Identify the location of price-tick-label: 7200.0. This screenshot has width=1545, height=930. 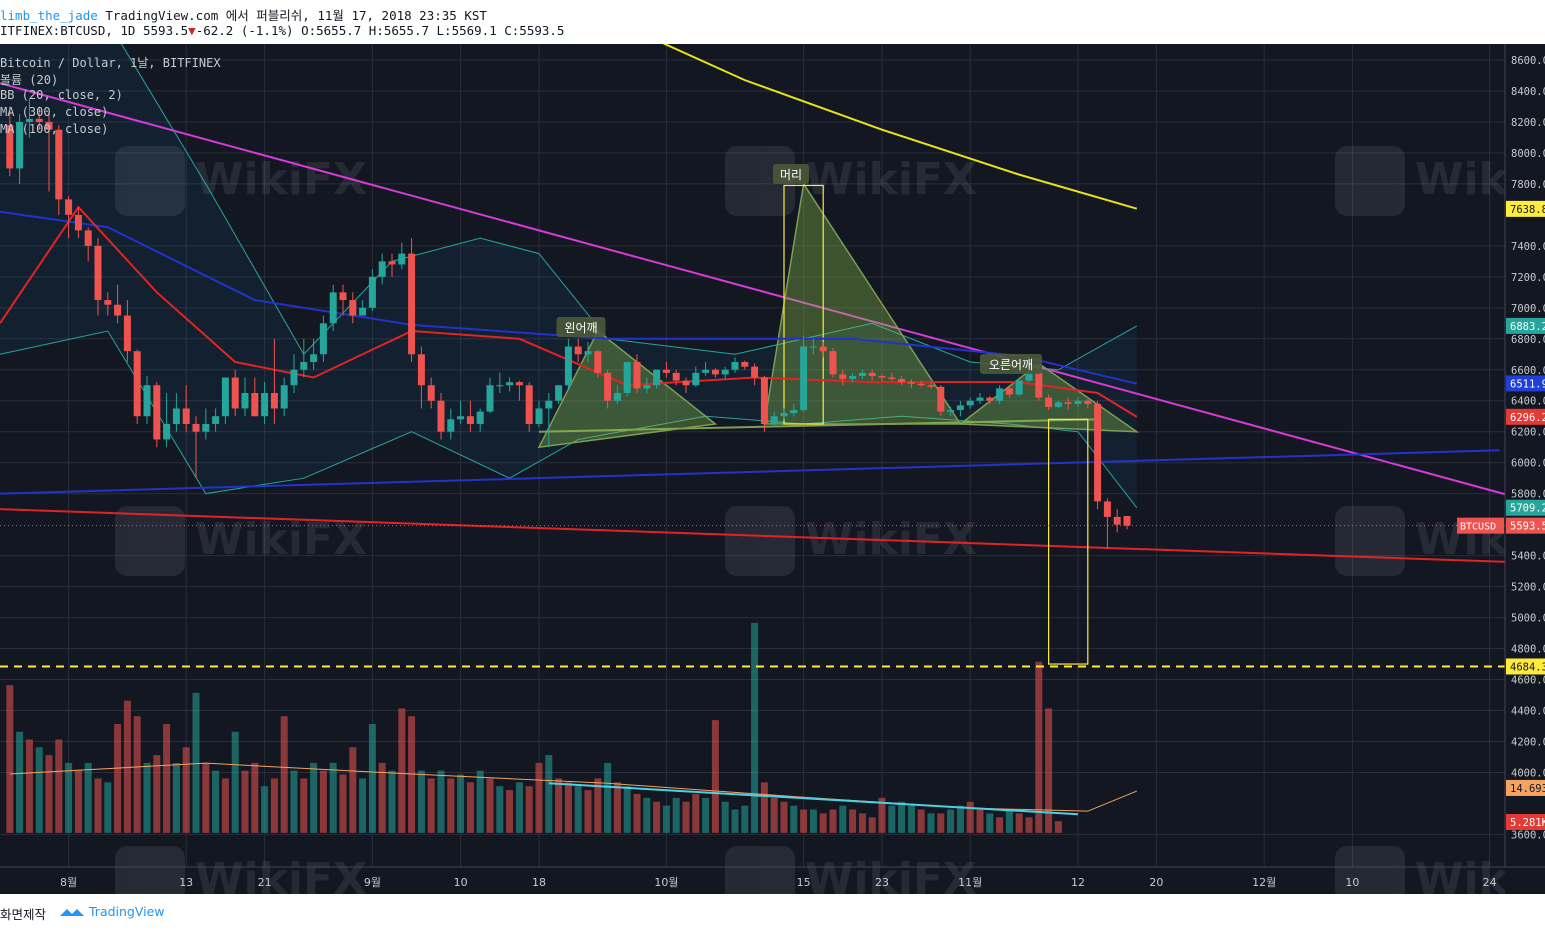
(1528, 278).